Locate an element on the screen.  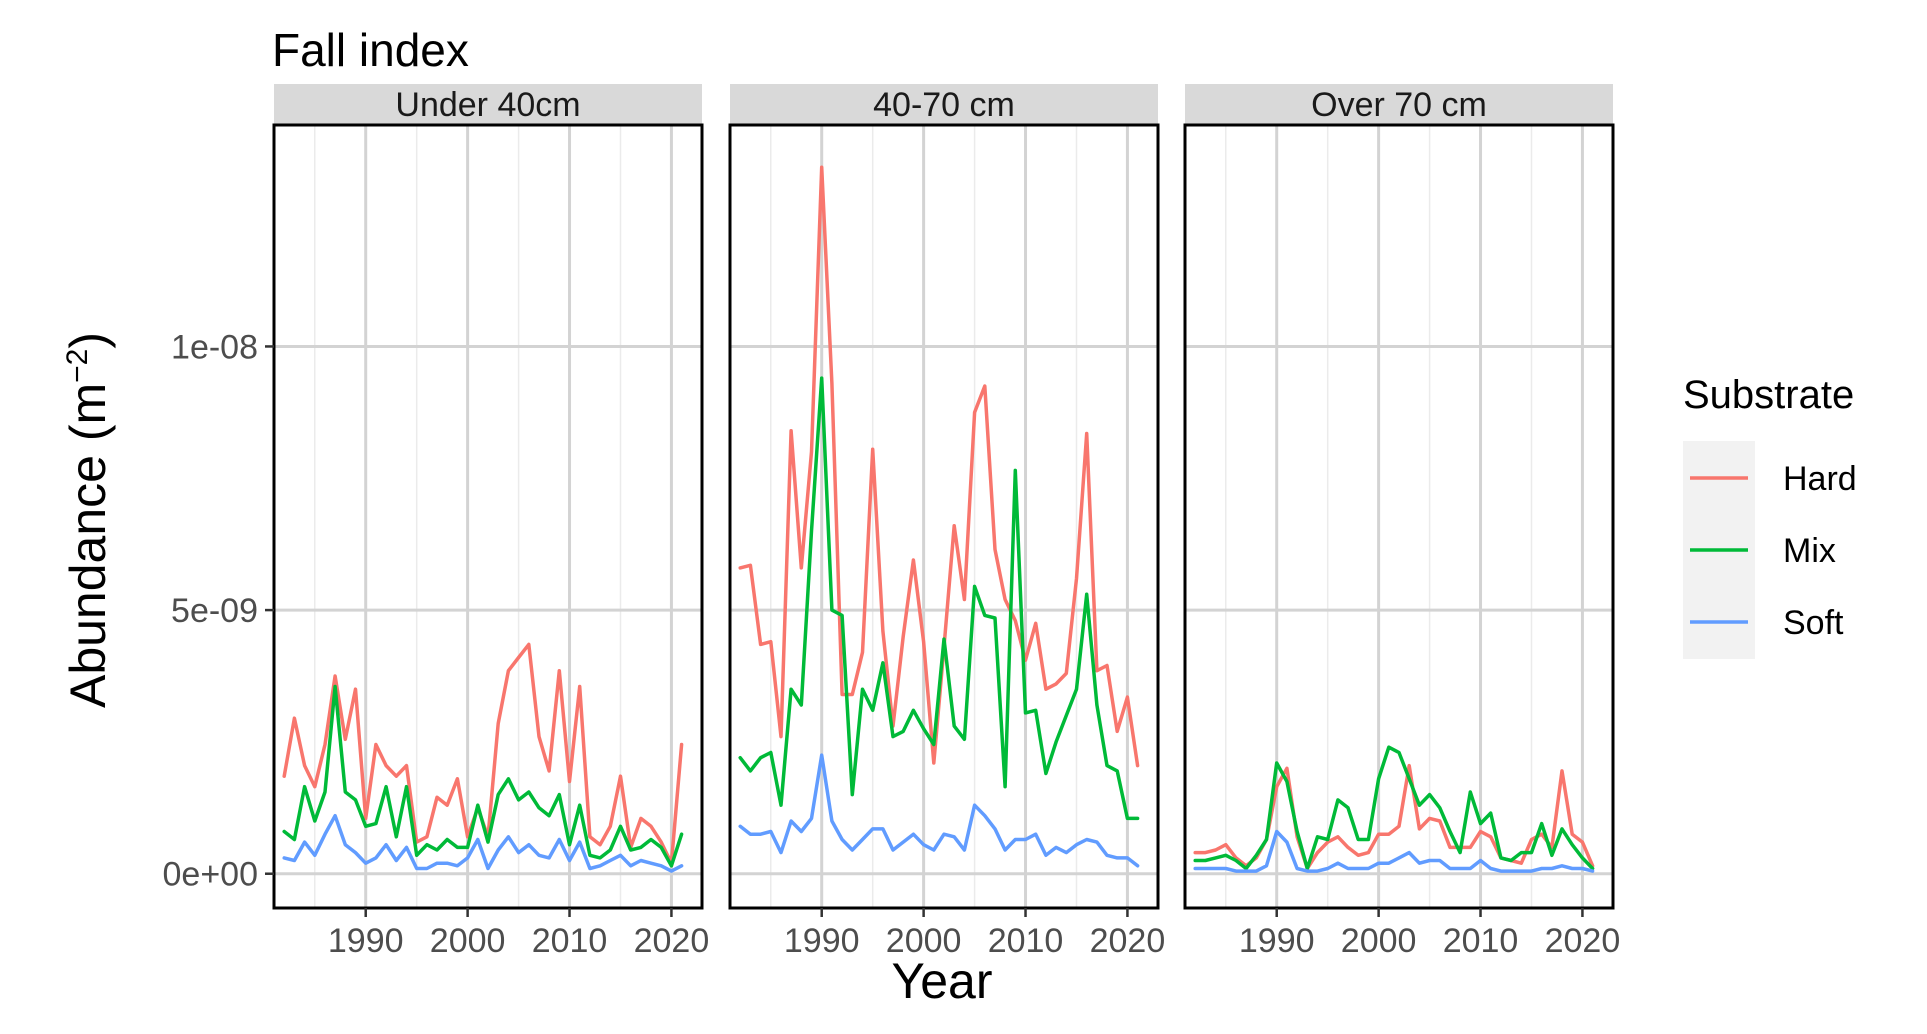
legend-title: Substrate is located at coordinates (1768, 395).